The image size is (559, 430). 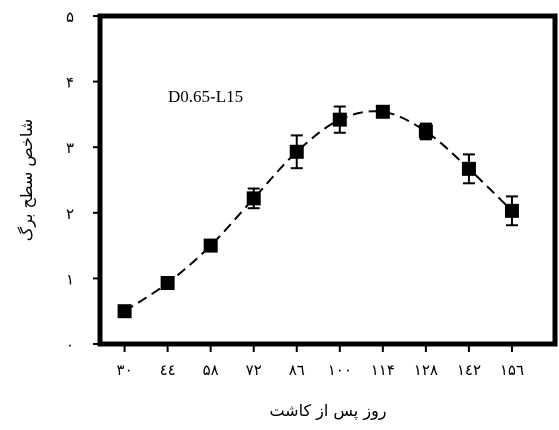 I want to click on x-axis: ۳۰ ٤٤ ۵۸ ۷۲ ۸٦ ۱۰۰ ۱۱۴ ۱۲۸ ۱٤۲ ۱۵٦, so click(x=320, y=361).